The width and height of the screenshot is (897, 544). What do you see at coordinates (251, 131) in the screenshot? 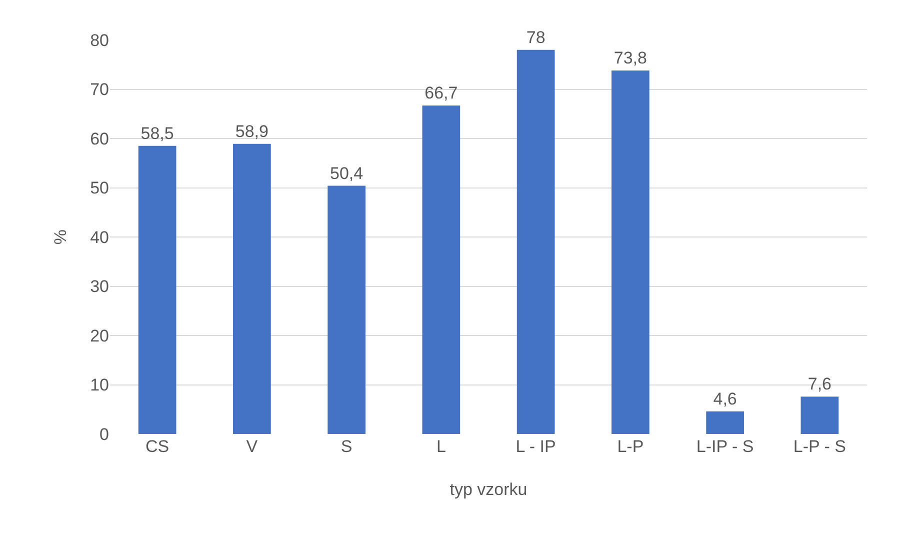
I see `data-label: 58,9` at bounding box center [251, 131].